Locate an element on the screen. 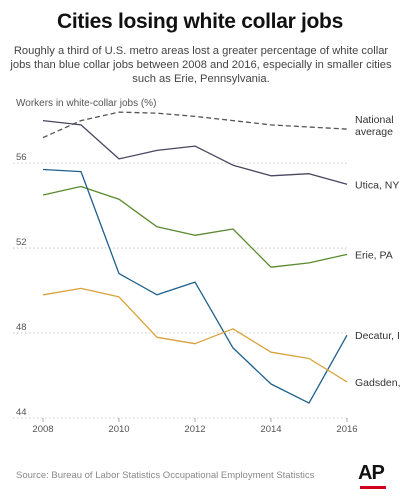 This screenshot has width=400, height=503. ap-logo-underline is located at coordinates (373, 487).